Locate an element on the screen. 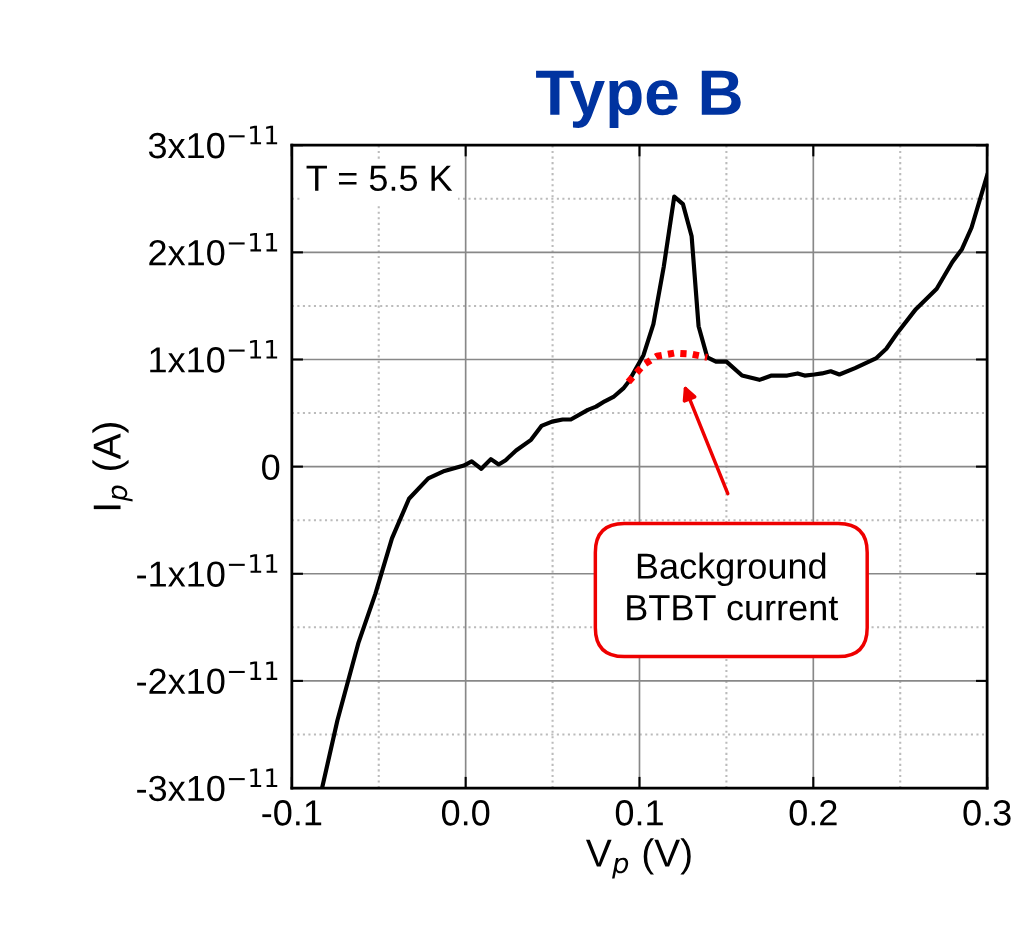 The width and height of the screenshot is (1024, 937). y-tick-label: 2x10$^{−11}$ is located at coordinates (213, 249).